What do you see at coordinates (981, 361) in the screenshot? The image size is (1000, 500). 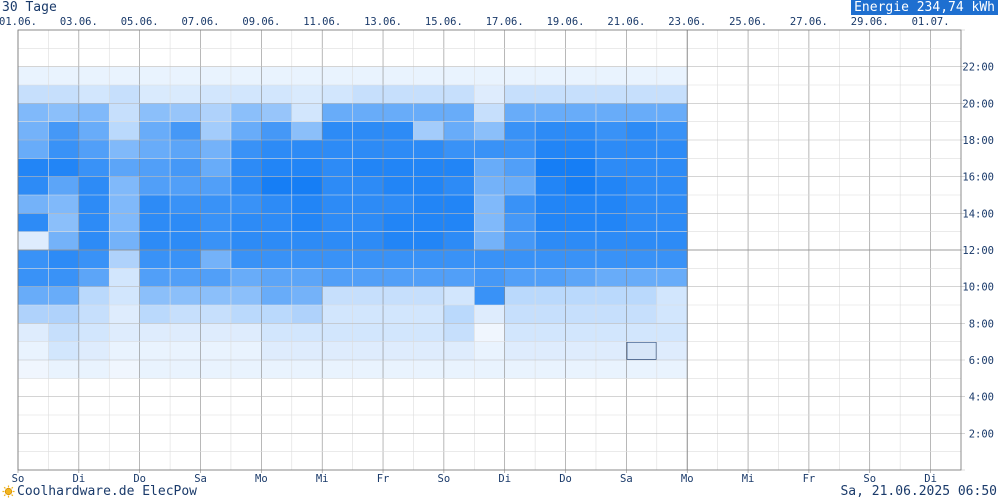 I see `y-tick-label: 6:00` at bounding box center [981, 361].